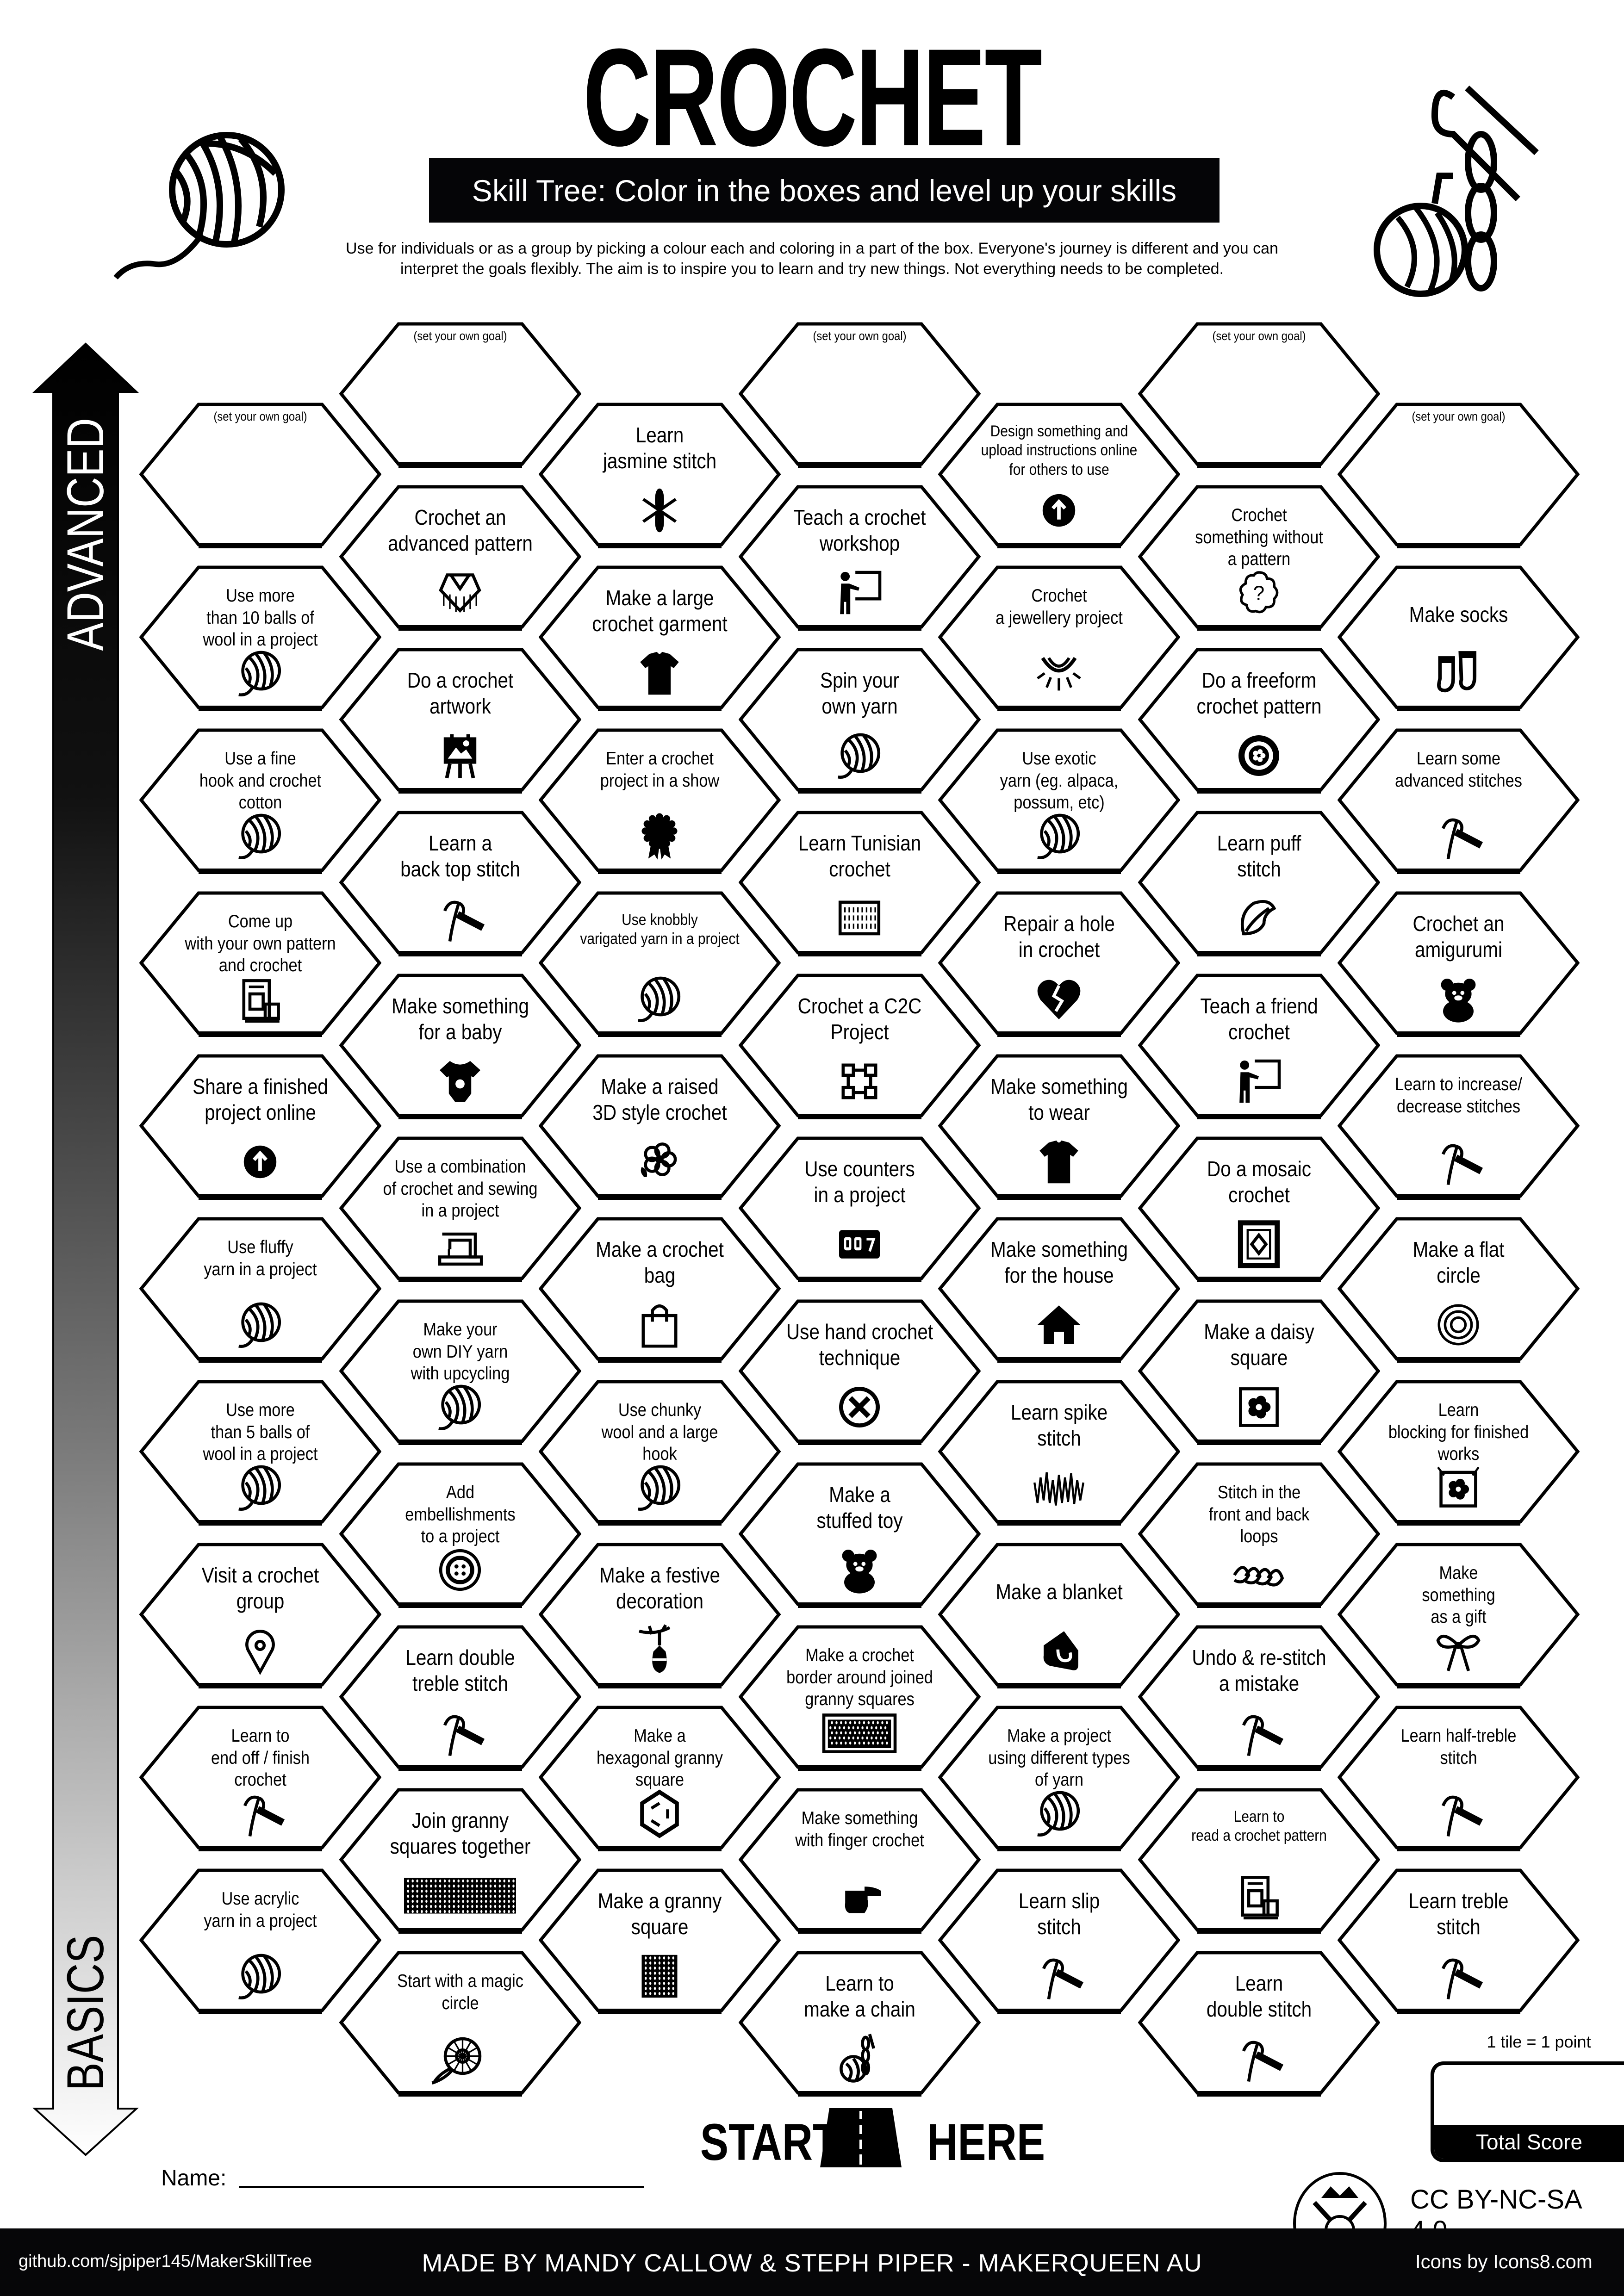 The height and width of the screenshot is (2296, 1624). Describe the element at coordinates (1059, 1127) in the screenshot. I see `skill-hex: Make something to wear` at that location.